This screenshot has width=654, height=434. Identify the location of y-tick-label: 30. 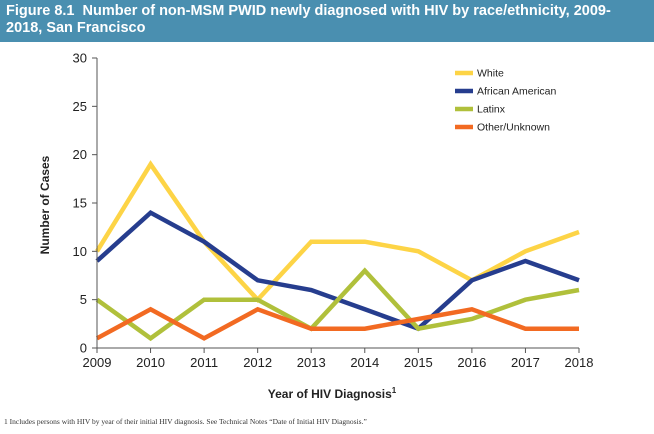
(80, 58).